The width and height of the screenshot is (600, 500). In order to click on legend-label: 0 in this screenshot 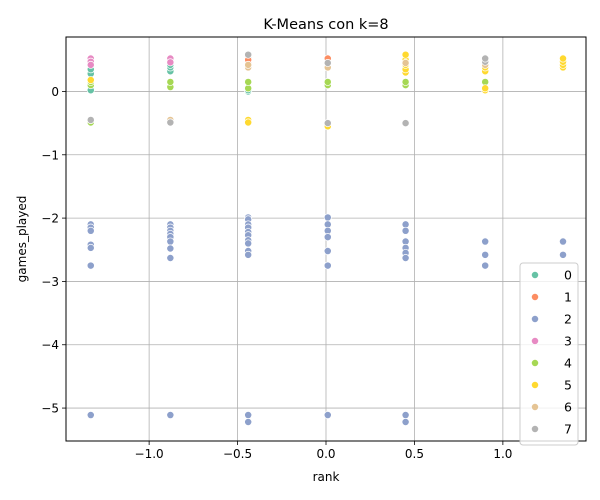, I will do `click(568, 275)`.